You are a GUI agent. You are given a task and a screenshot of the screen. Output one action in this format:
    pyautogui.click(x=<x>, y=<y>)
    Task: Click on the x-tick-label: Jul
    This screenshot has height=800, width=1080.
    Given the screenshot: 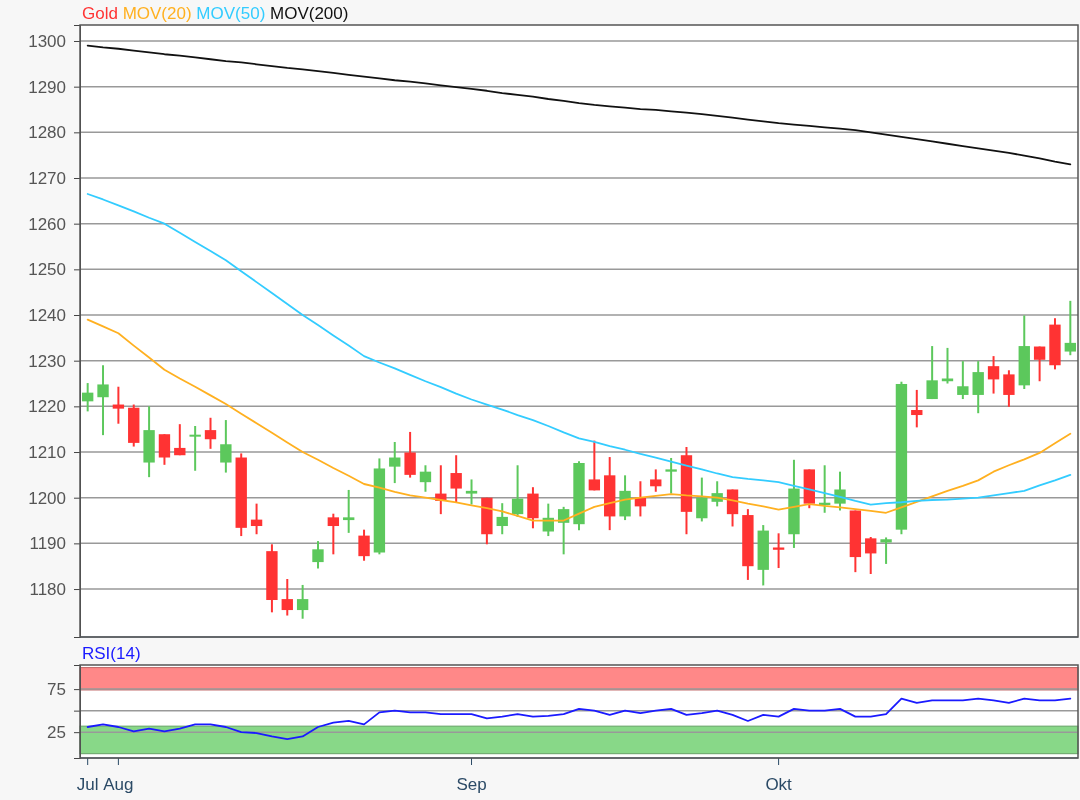 What is the action you would take?
    pyautogui.click(x=87, y=784)
    